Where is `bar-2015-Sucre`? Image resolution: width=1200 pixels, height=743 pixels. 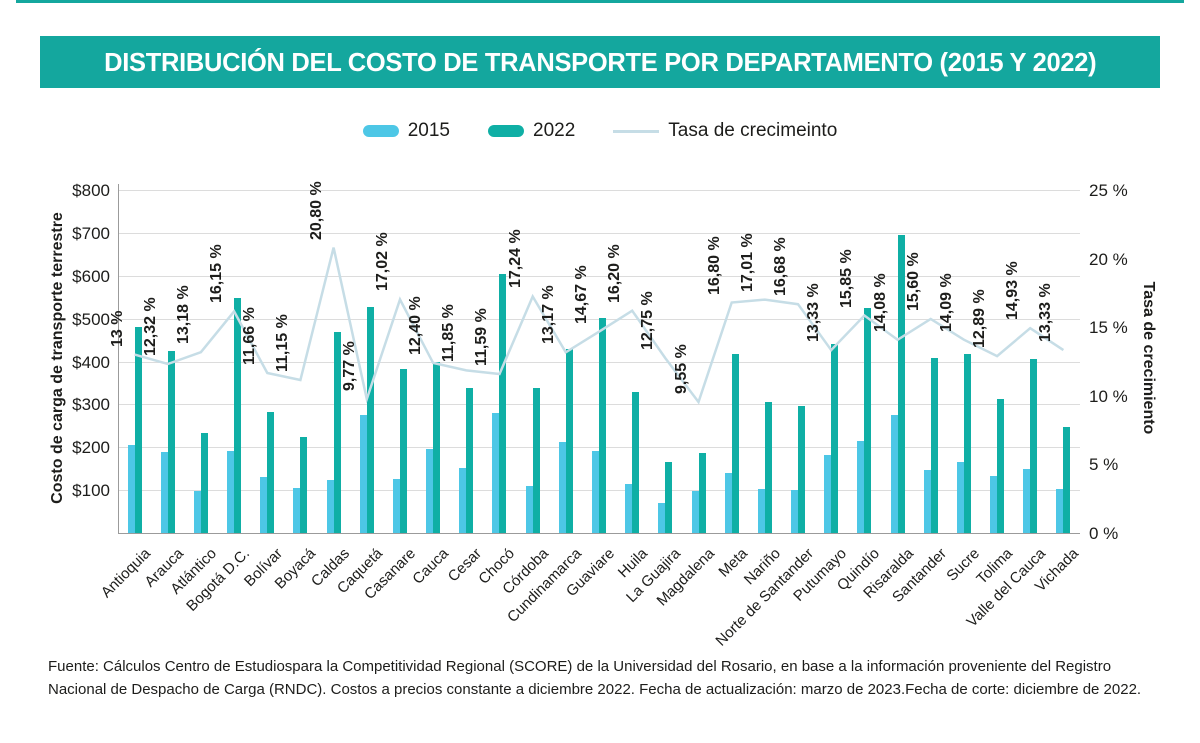
bar-2015-Sucre is located at coordinates (960, 497).